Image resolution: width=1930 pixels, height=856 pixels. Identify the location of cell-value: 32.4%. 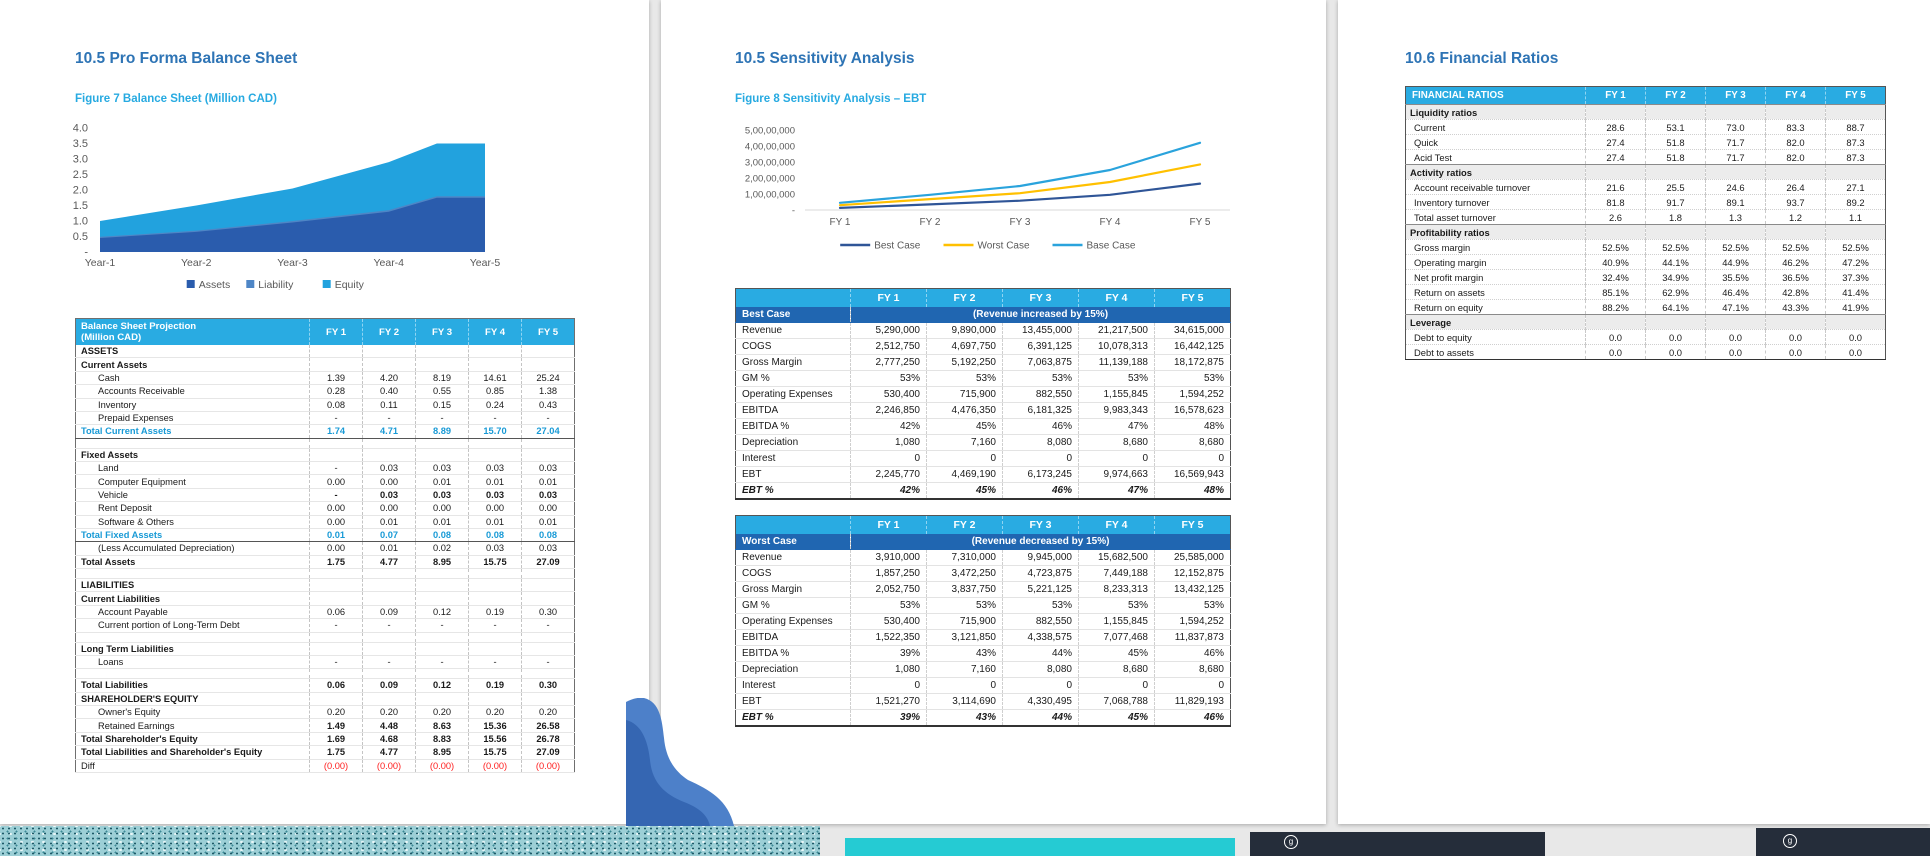
(1615, 277).